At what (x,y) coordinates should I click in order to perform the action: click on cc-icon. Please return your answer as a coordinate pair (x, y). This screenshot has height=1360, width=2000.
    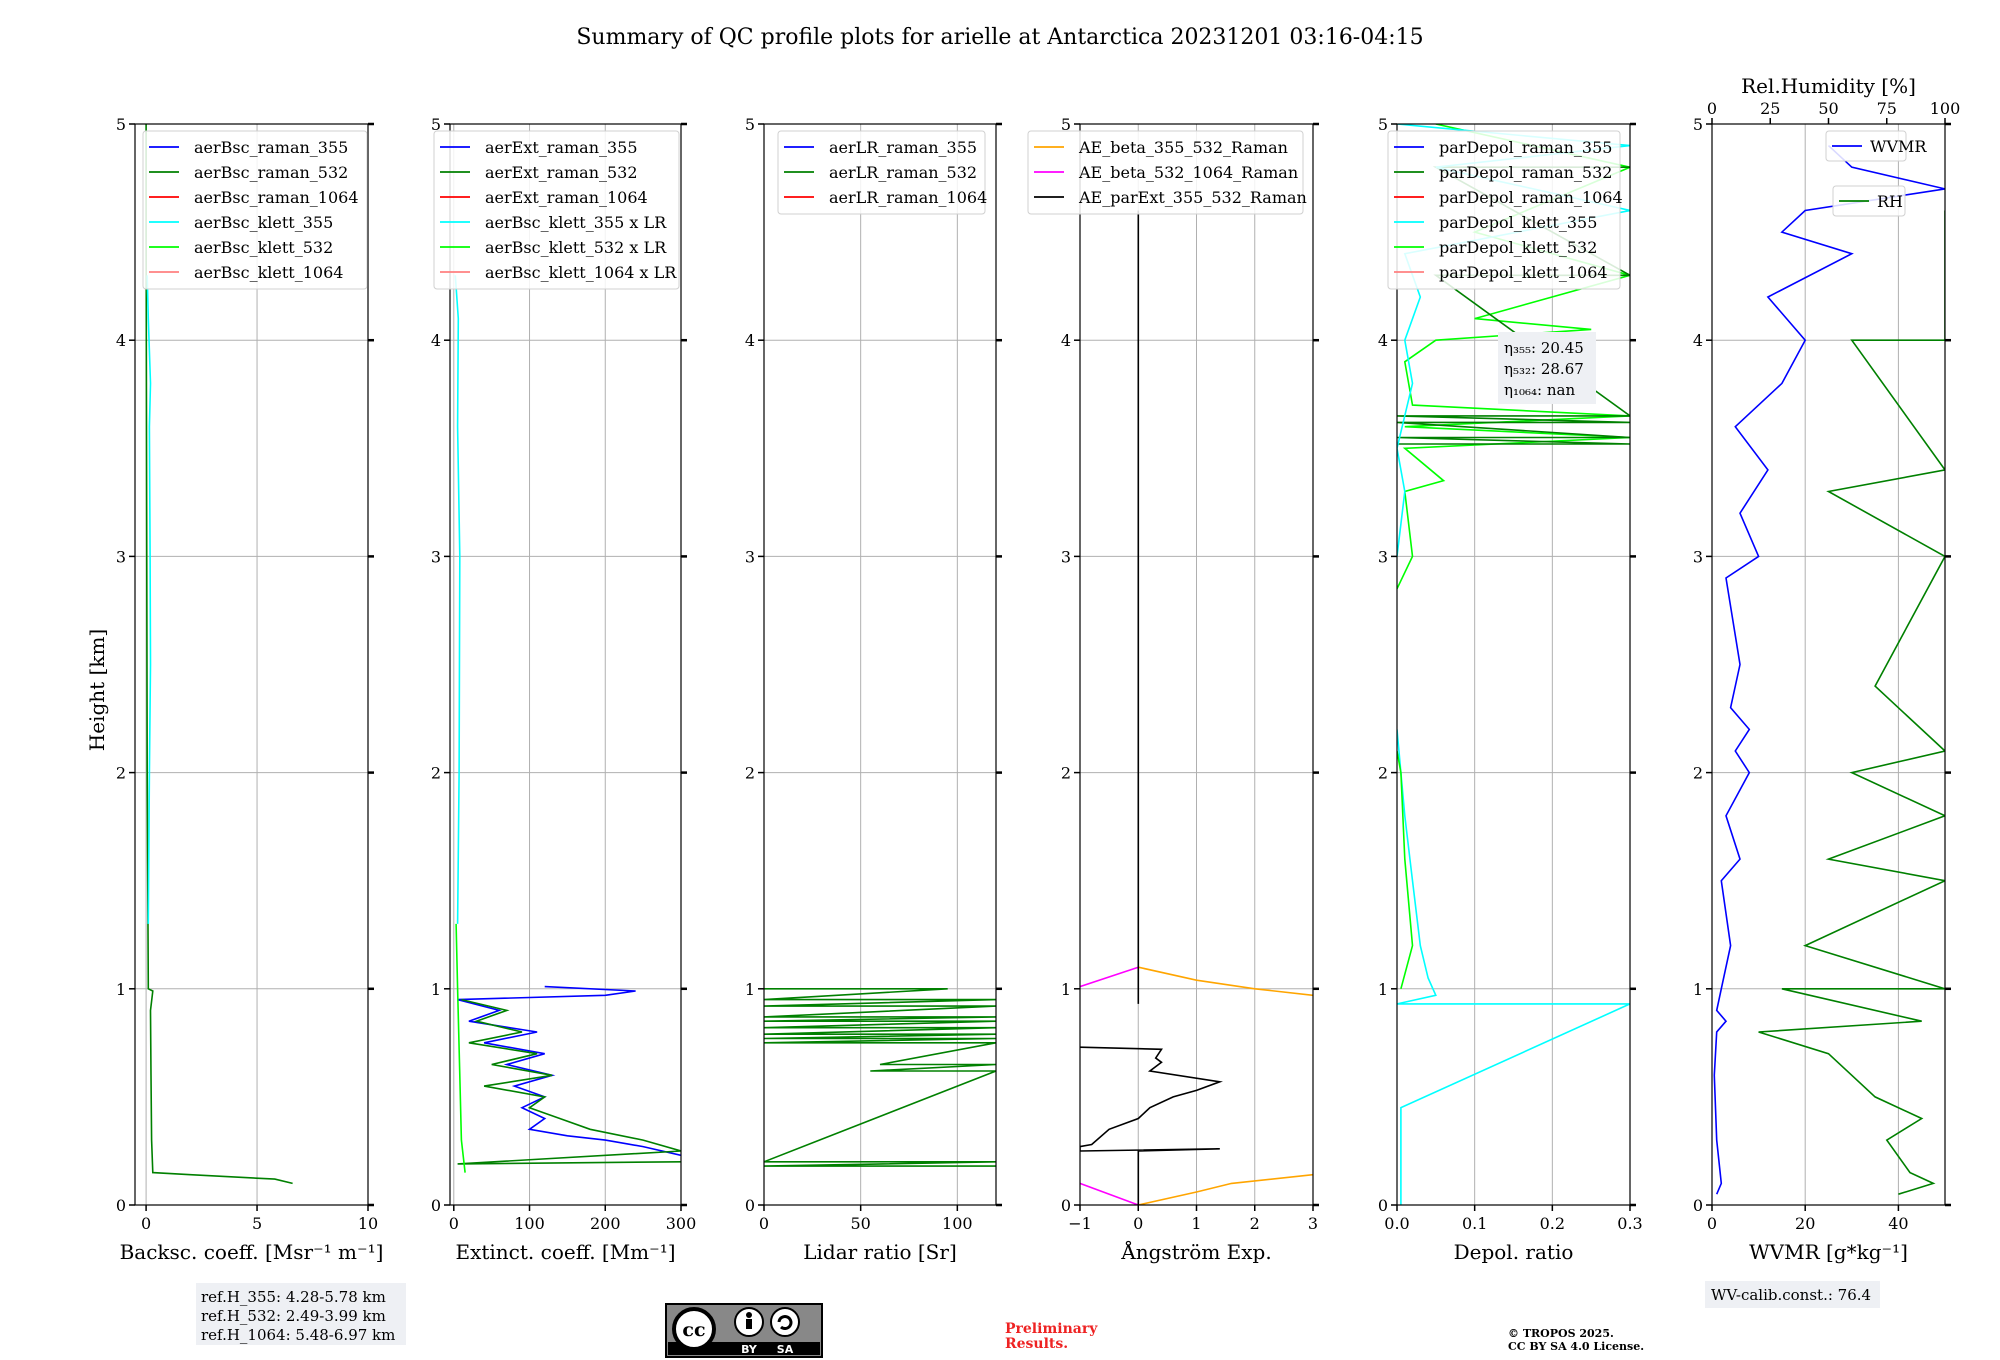
    Looking at the image, I should click on (694, 1329).